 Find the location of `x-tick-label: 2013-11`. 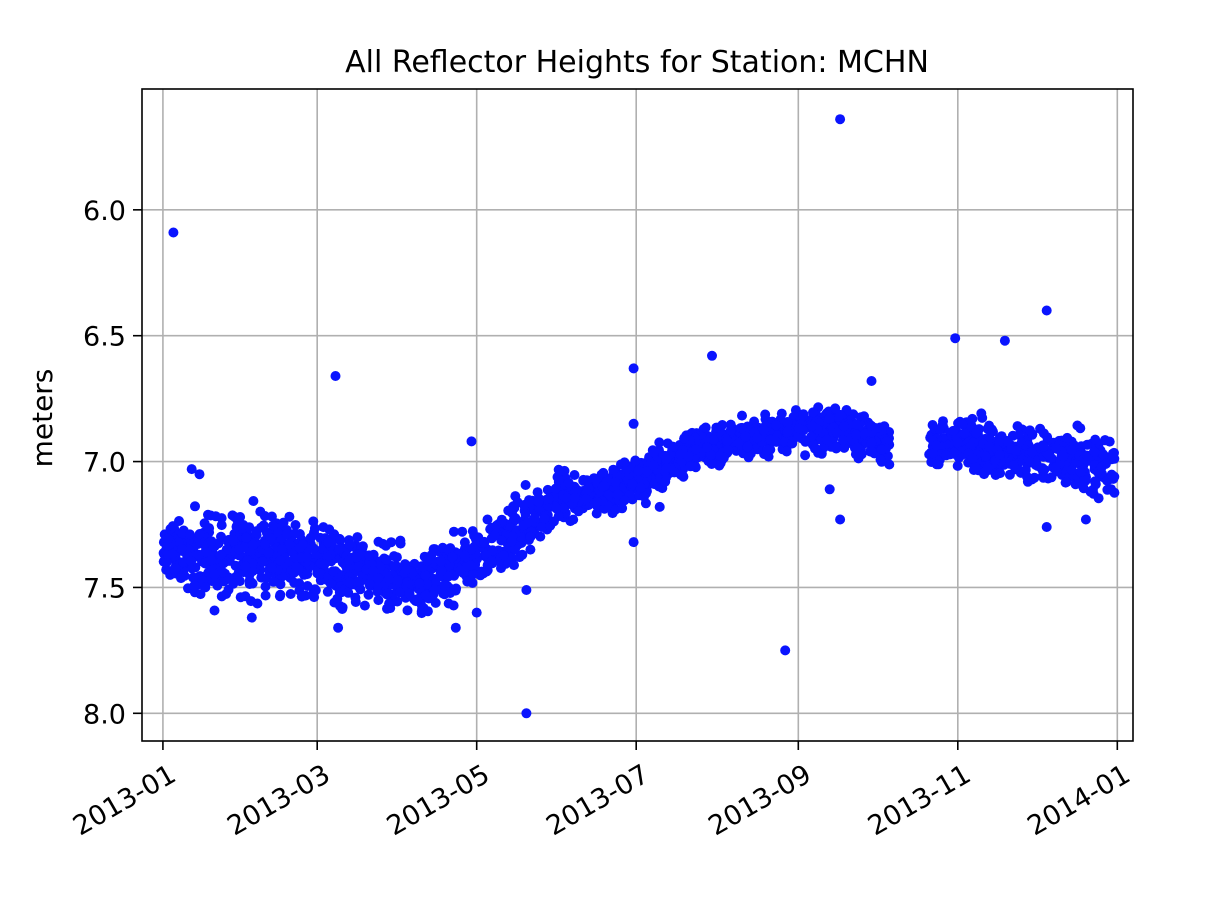

x-tick-label: 2013-11 is located at coordinates (919, 800).